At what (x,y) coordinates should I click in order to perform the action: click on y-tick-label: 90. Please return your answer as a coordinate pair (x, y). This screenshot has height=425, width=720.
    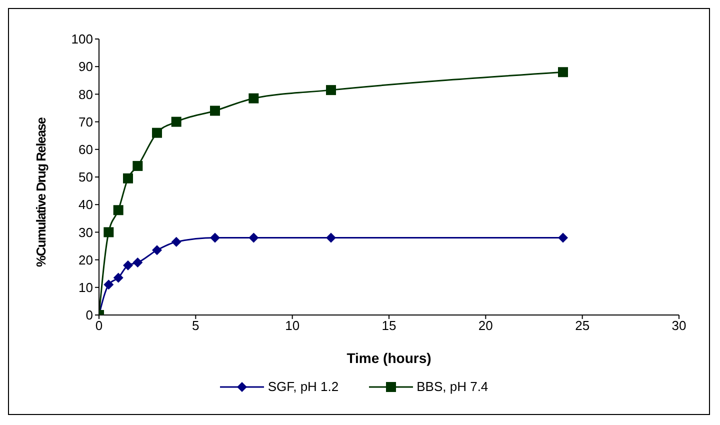
    Looking at the image, I should click on (85, 66).